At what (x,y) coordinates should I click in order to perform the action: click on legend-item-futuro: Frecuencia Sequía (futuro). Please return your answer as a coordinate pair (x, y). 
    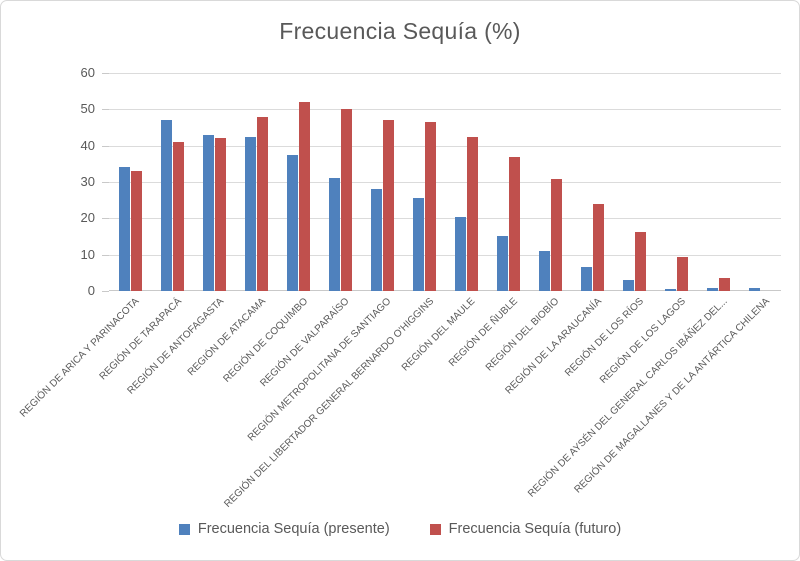
    Looking at the image, I should click on (525, 529).